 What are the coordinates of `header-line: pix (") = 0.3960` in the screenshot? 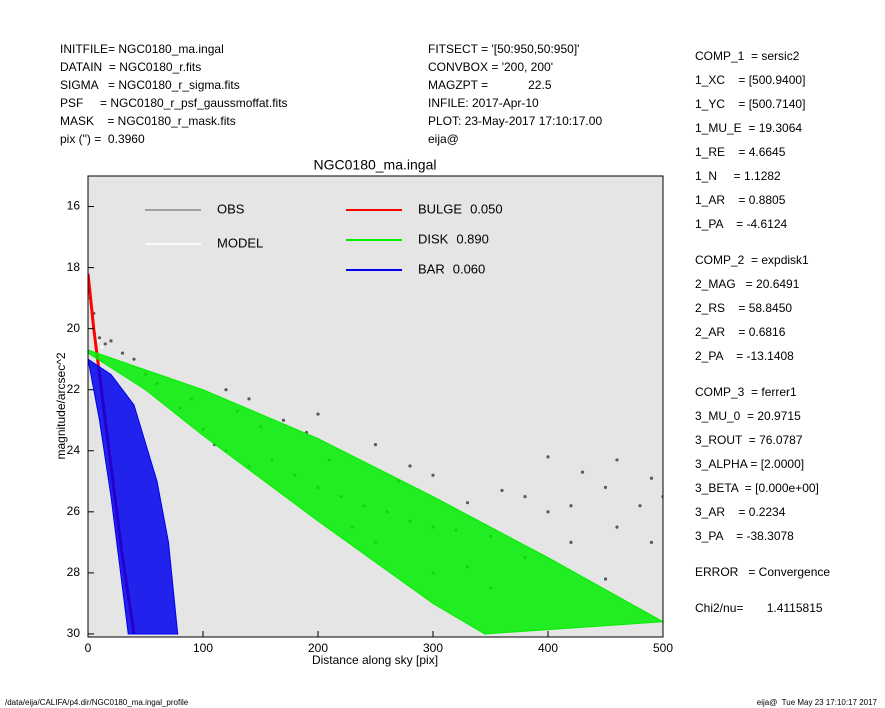 It's located at (102, 139).